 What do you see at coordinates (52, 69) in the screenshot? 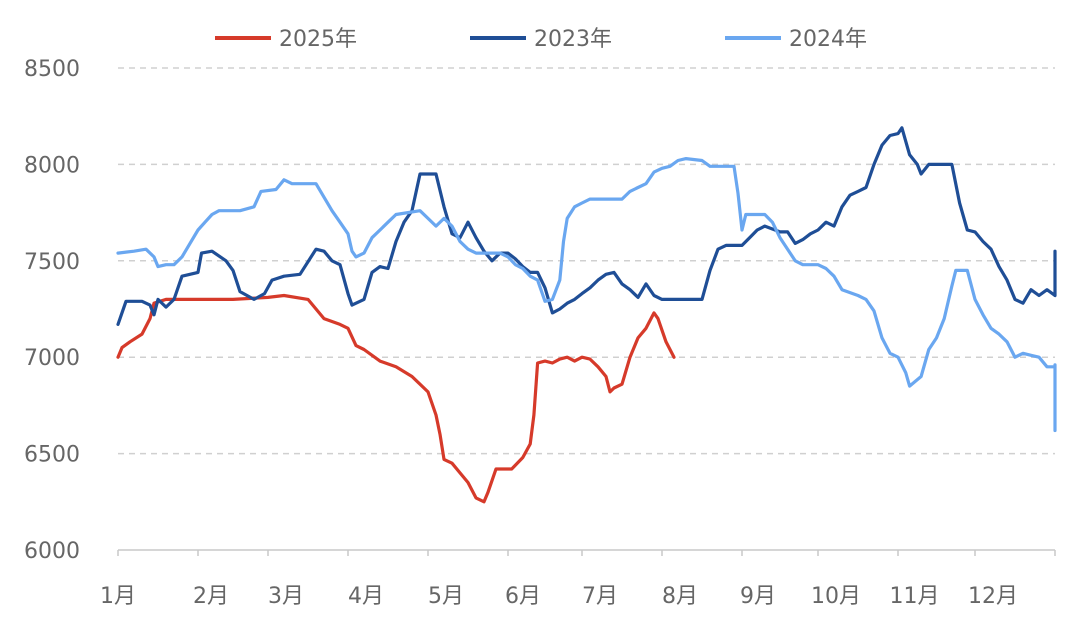
I see `y-tick-label: 8500` at bounding box center [52, 69].